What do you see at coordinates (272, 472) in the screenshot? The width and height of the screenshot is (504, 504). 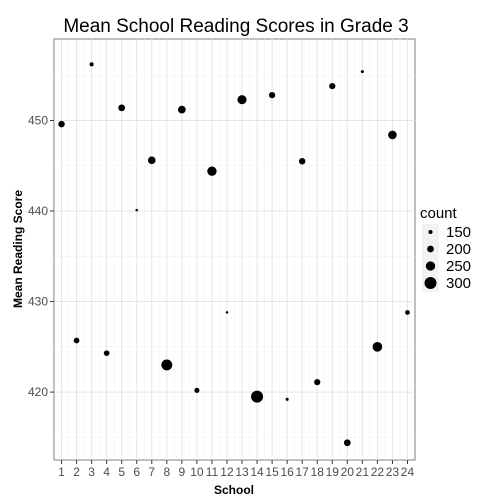 I see `x-tick-label: 15` at bounding box center [272, 472].